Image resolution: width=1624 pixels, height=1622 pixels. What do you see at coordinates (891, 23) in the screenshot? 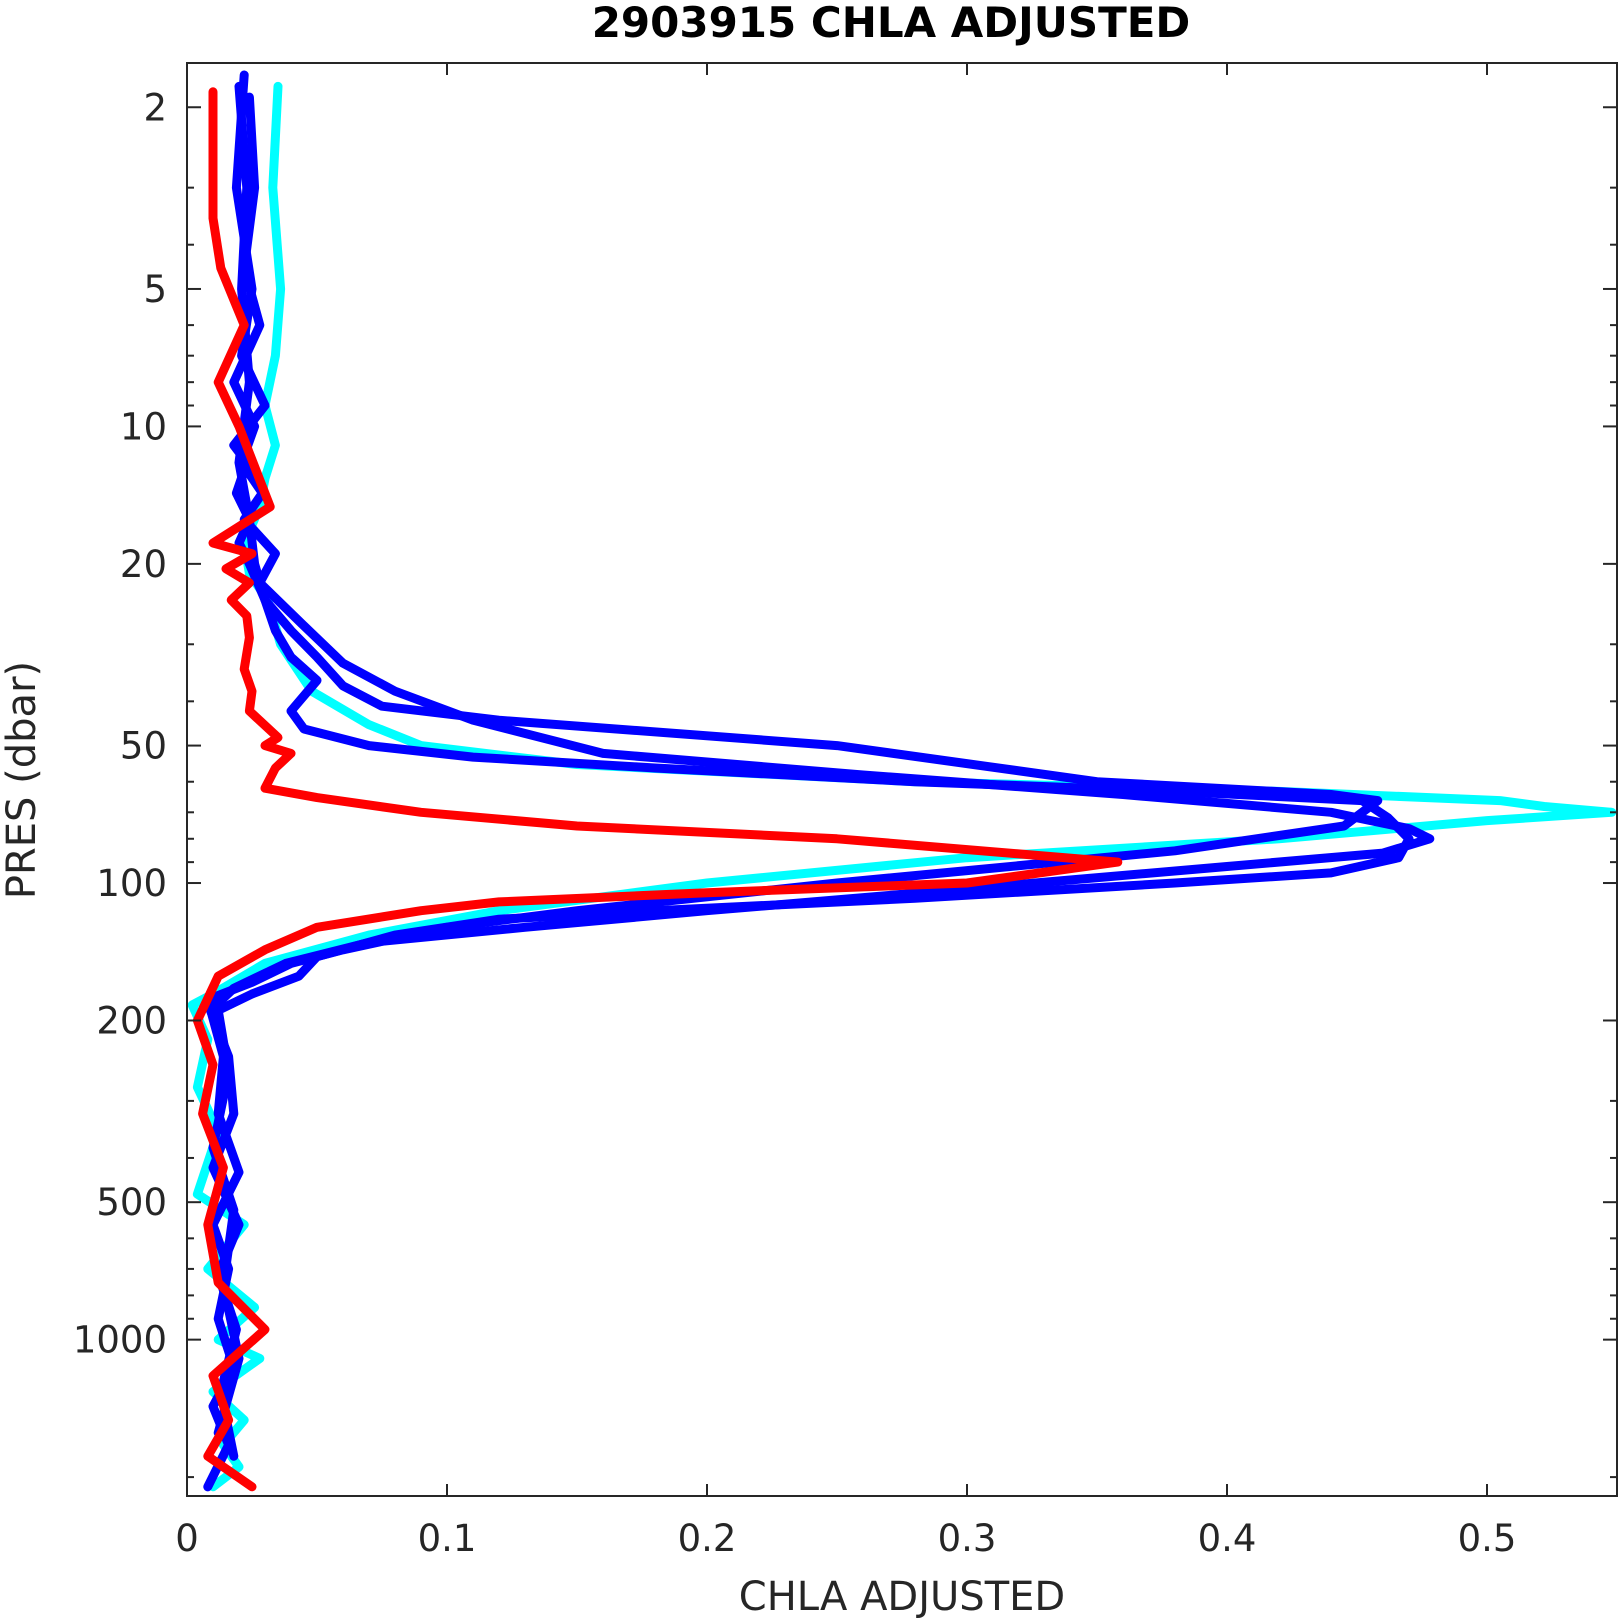
I see `chart-title: 2903915 CHLA ADJUSTED` at bounding box center [891, 23].